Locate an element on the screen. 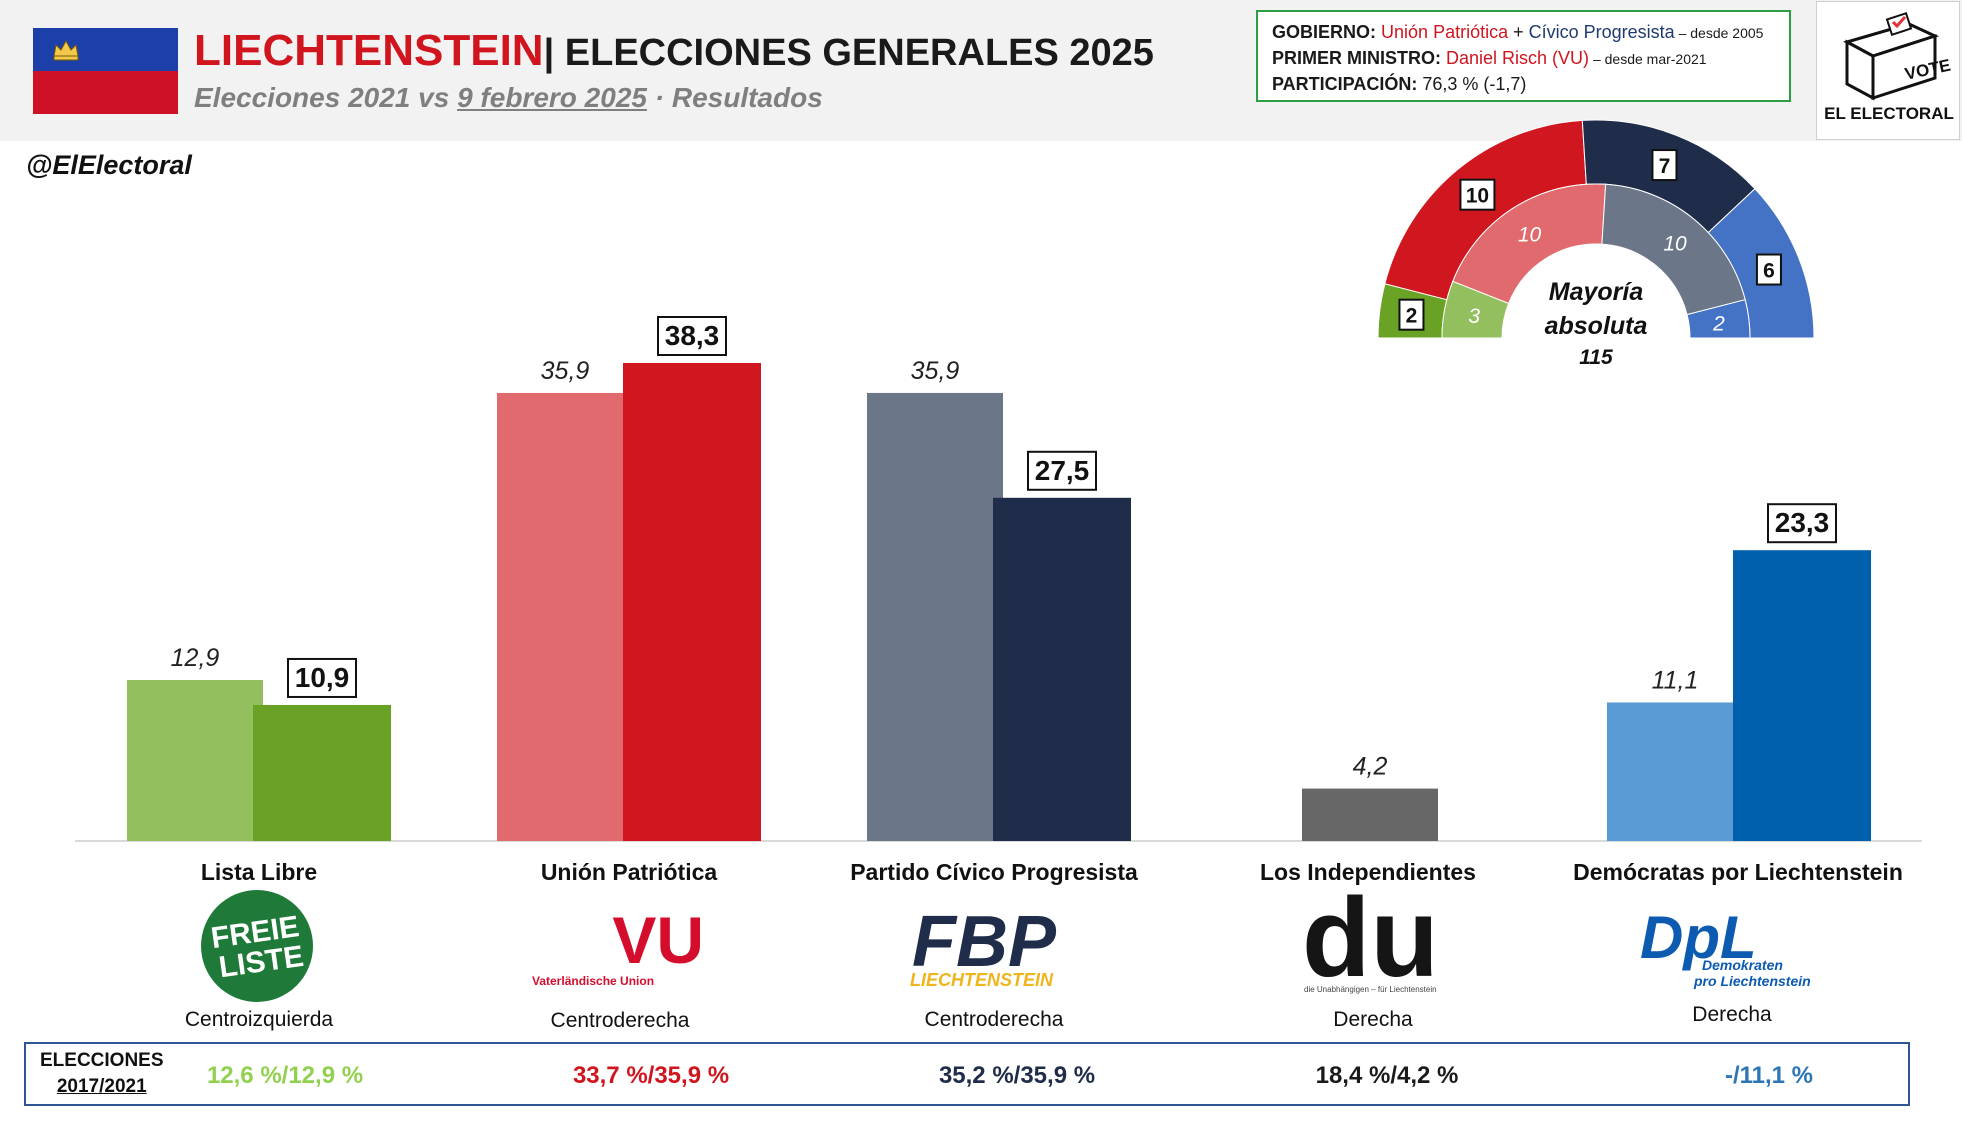 The width and height of the screenshot is (1962, 1125). el-electoral-label: EL ELECTORAL is located at coordinates (1889, 113).